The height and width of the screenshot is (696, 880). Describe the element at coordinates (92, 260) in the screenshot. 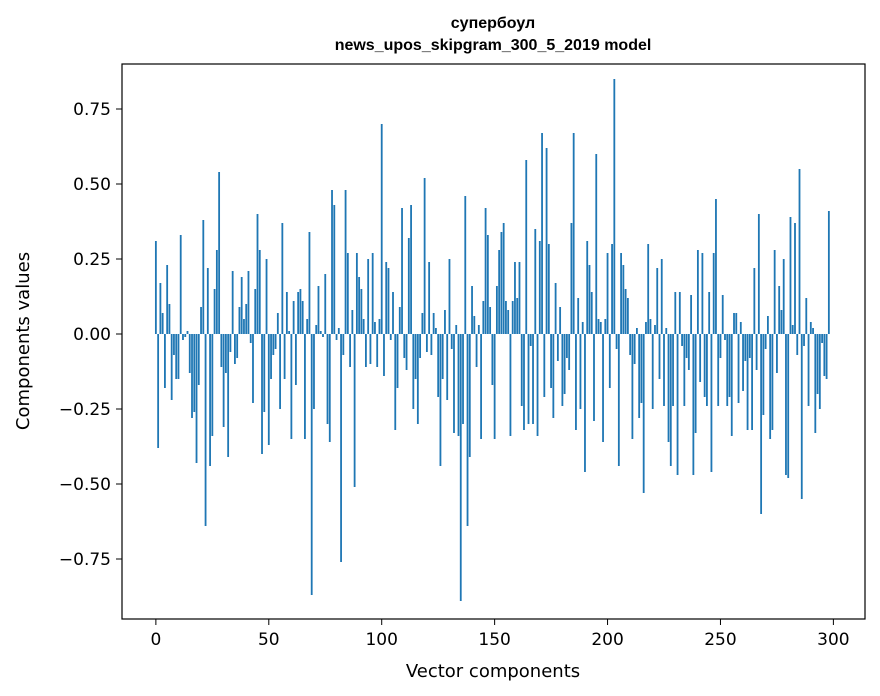

I see `y-tick-label: 0.25` at that location.